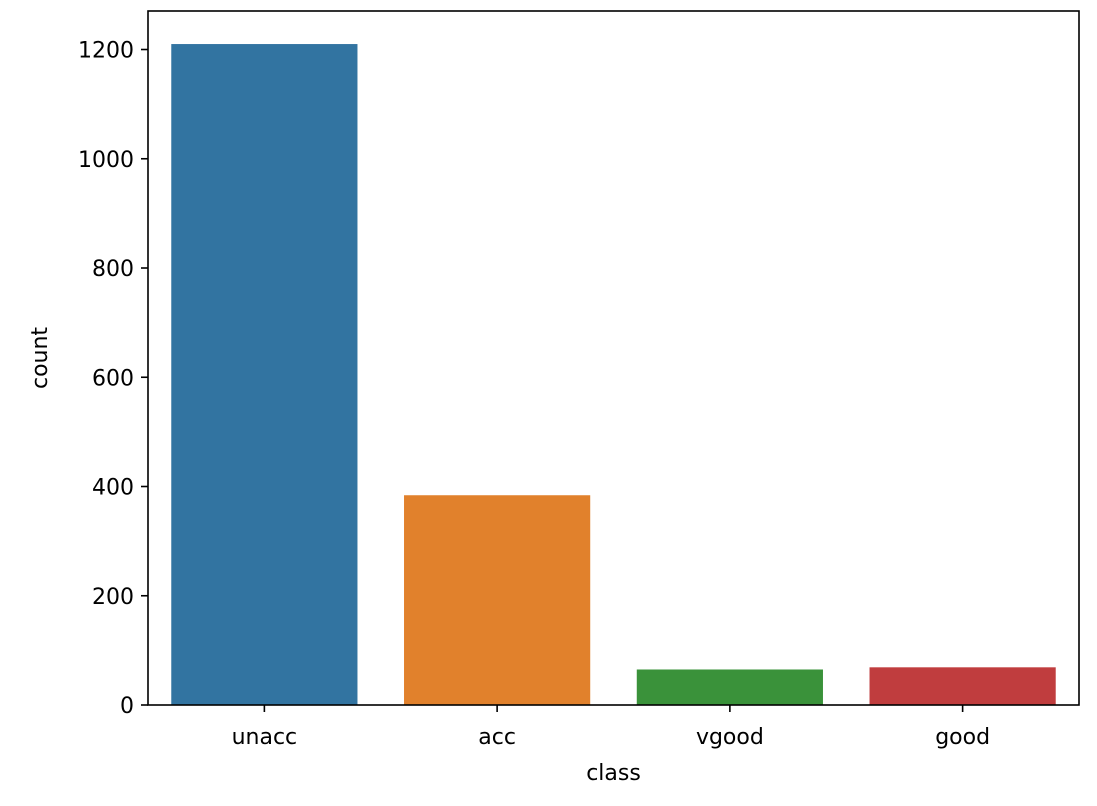  I want to click on y-tick-label: 800, so click(113, 269).